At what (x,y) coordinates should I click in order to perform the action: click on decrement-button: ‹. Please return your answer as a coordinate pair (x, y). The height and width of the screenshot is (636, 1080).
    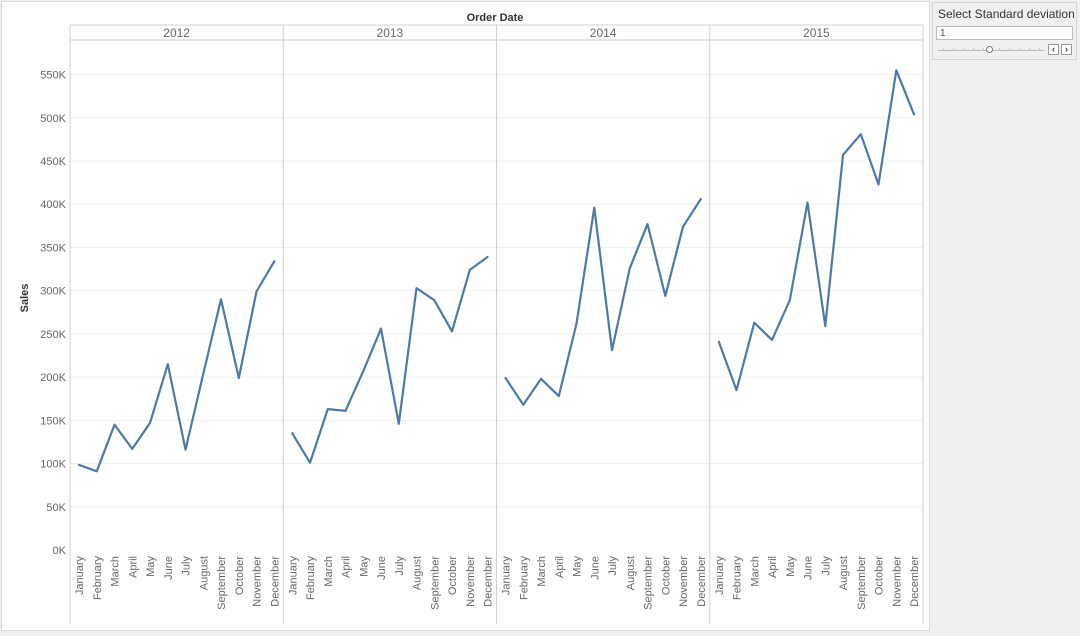
    Looking at the image, I should click on (1053, 49).